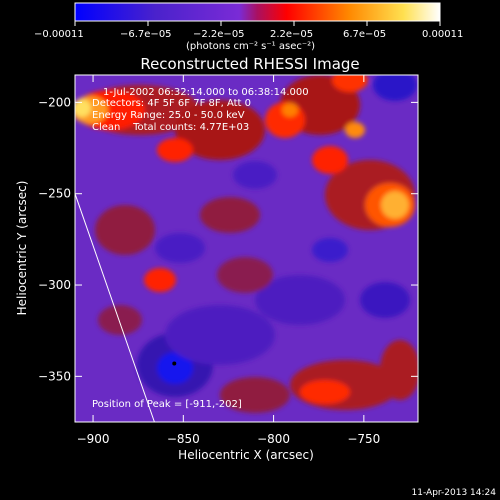 Image resolution: width=500 pixels, height=500 pixels. Describe the element at coordinates (206, 92) in the screenshot. I see `annotation-time: 1-Jul-2002 06:32:14.000 to 06:38:14.000` at that location.